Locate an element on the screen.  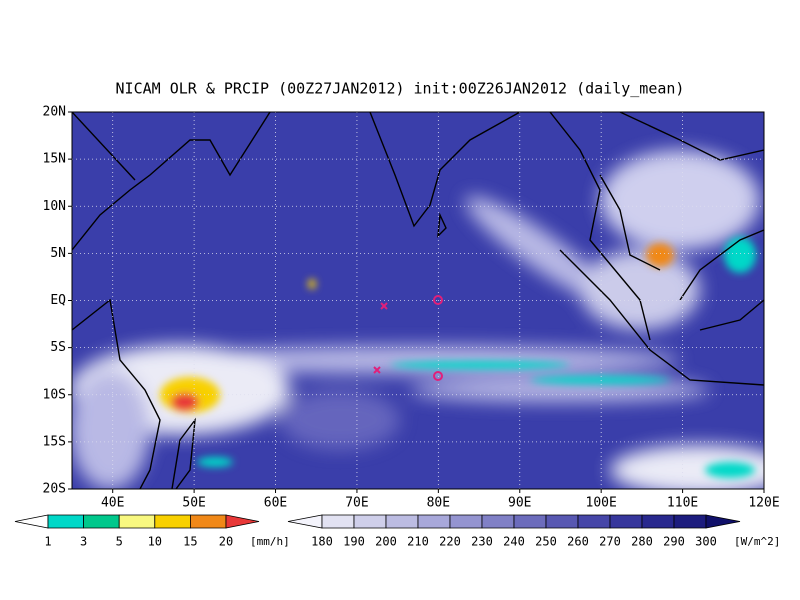
colorbar-label: 230 is located at coordinates (482, 542).